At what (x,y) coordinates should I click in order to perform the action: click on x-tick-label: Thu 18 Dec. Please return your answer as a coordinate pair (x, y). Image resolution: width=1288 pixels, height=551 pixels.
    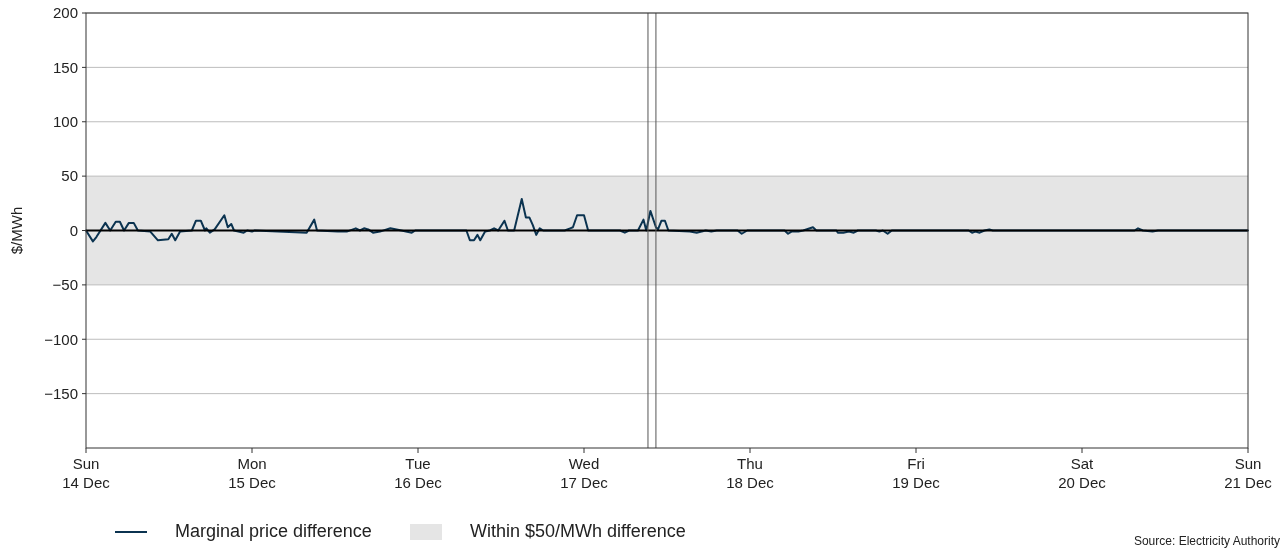
    Looking at the image, I should click on (750, 473).